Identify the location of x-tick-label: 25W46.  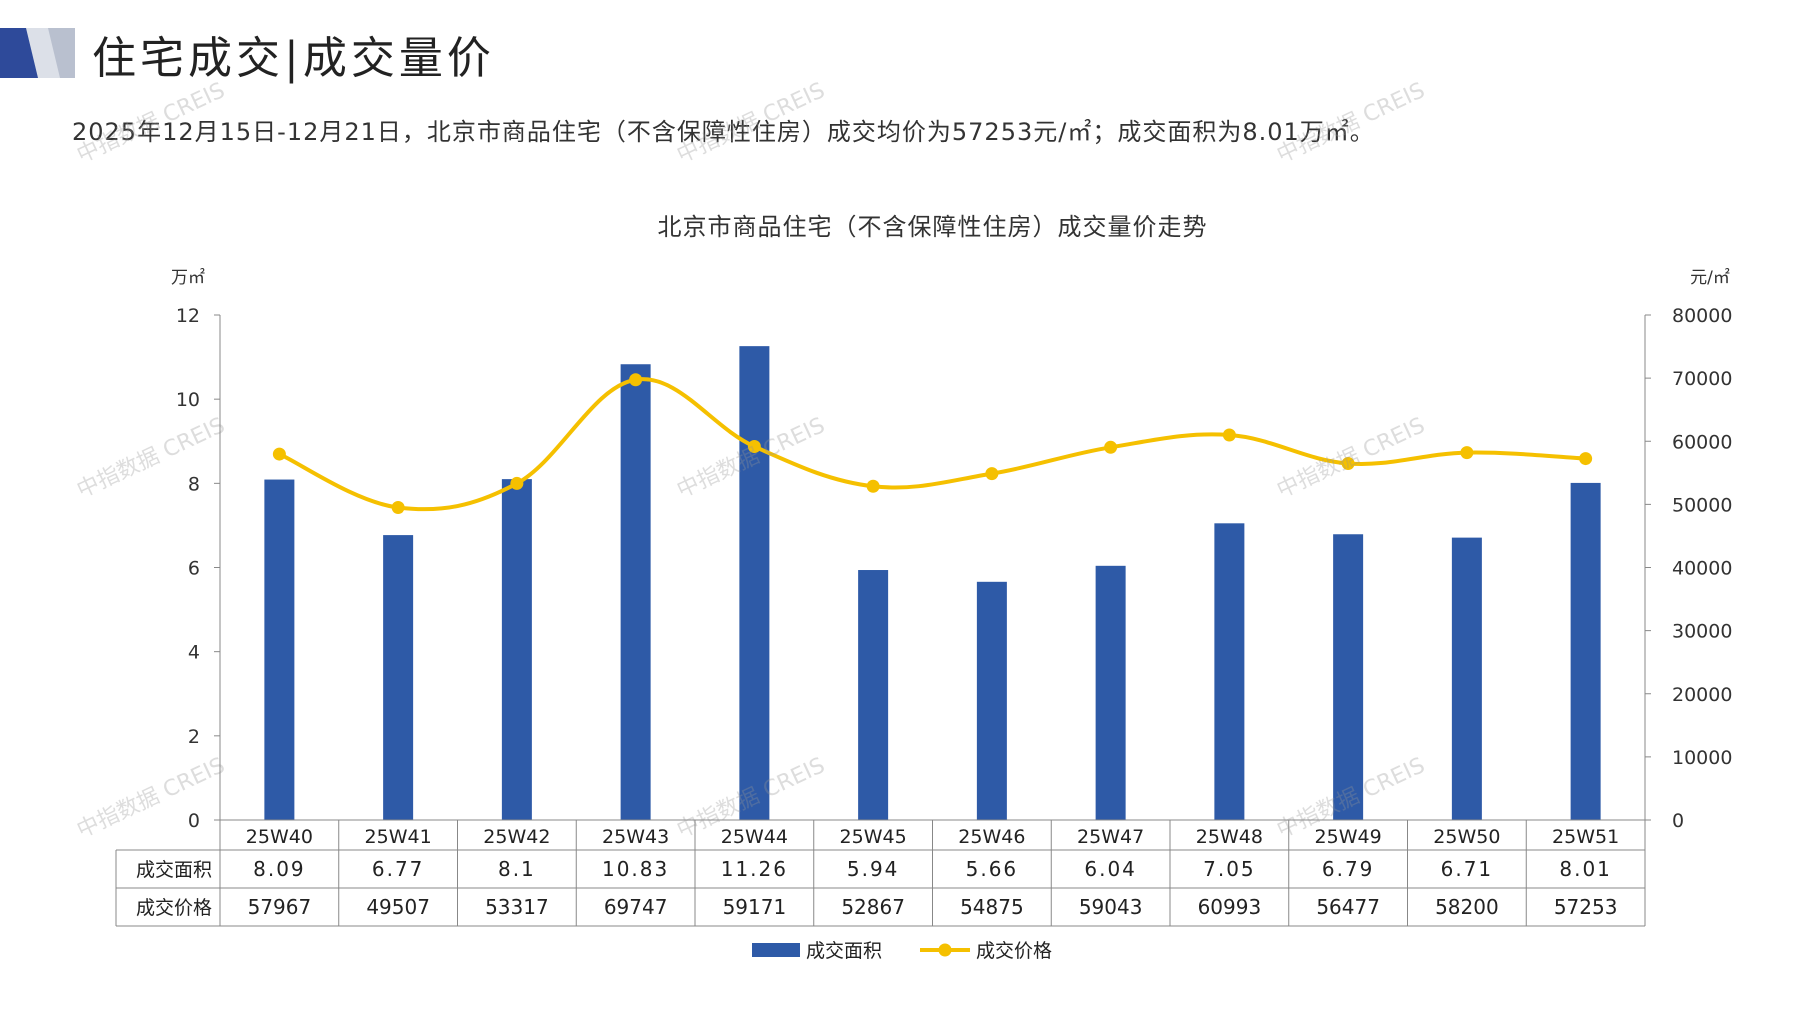
(991, 837).